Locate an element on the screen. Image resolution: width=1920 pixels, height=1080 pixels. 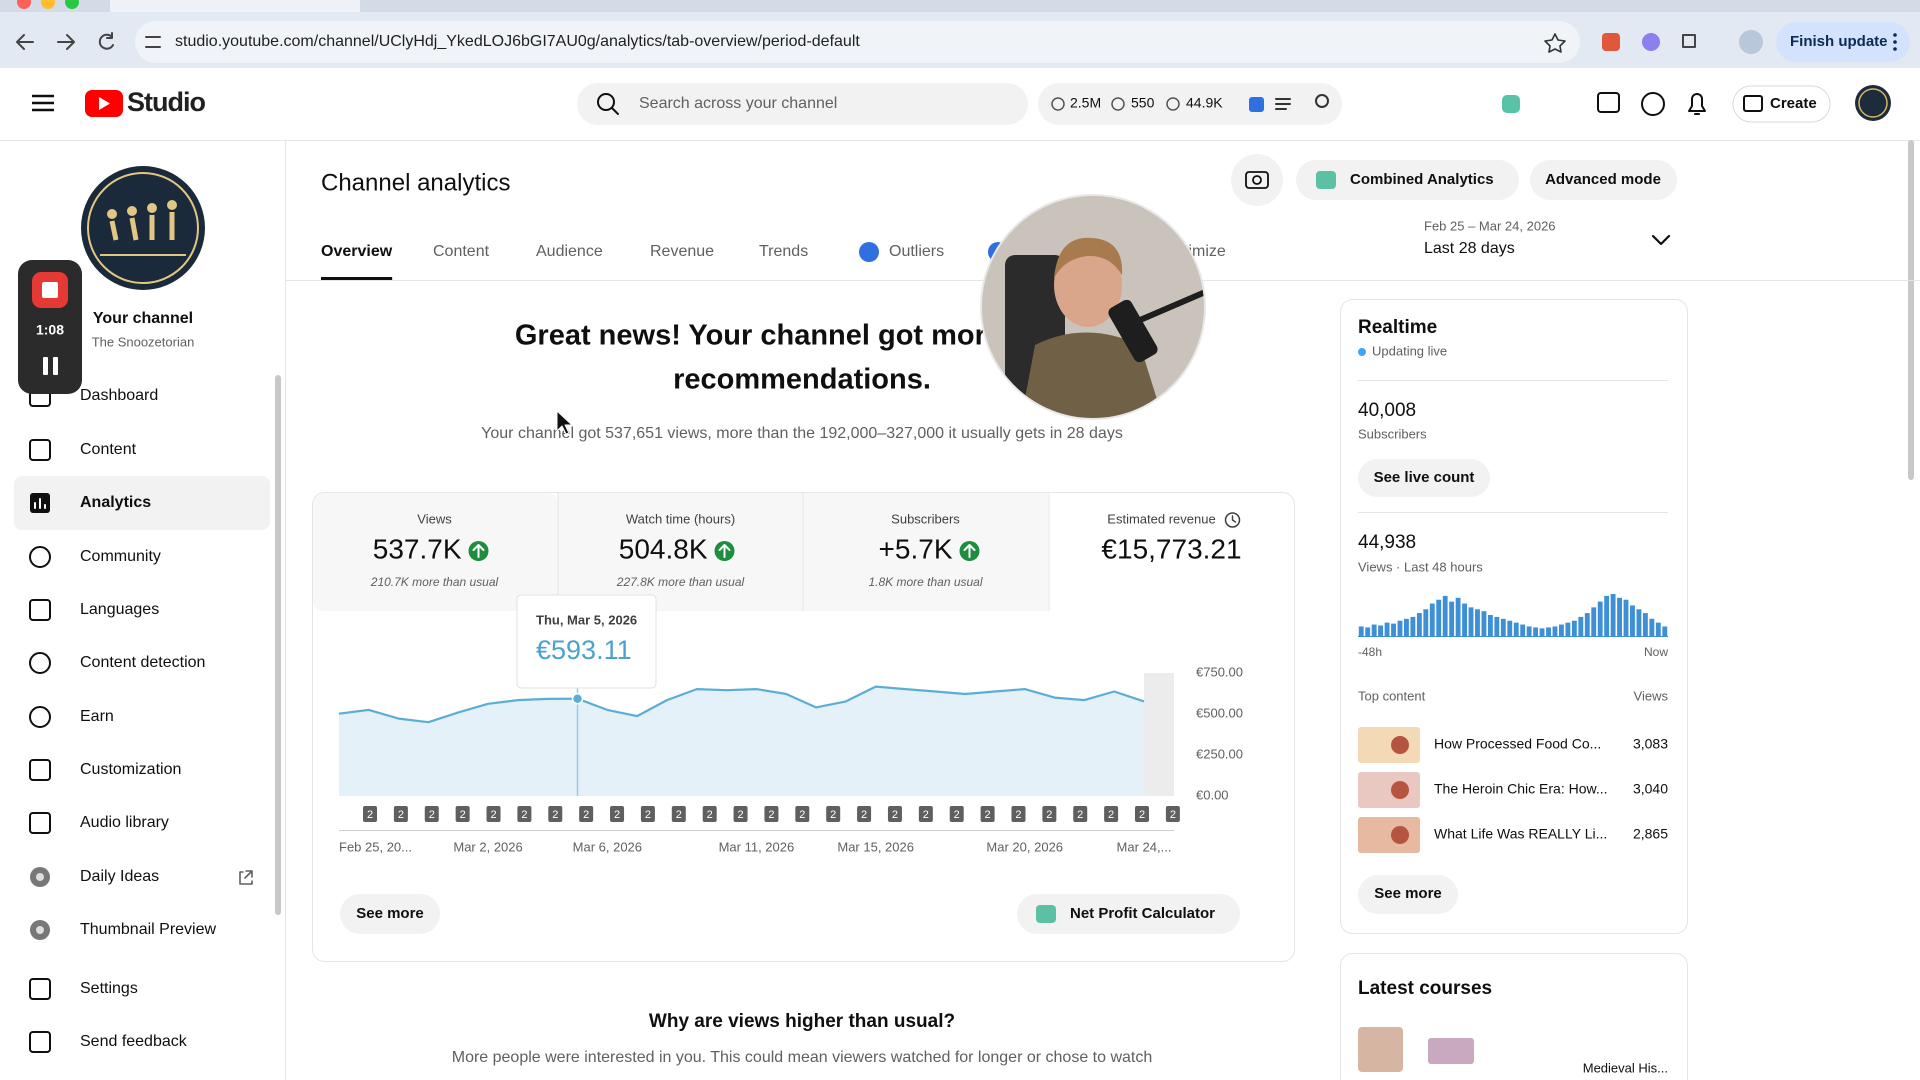
address-bar is located at coordinates (857, 42).